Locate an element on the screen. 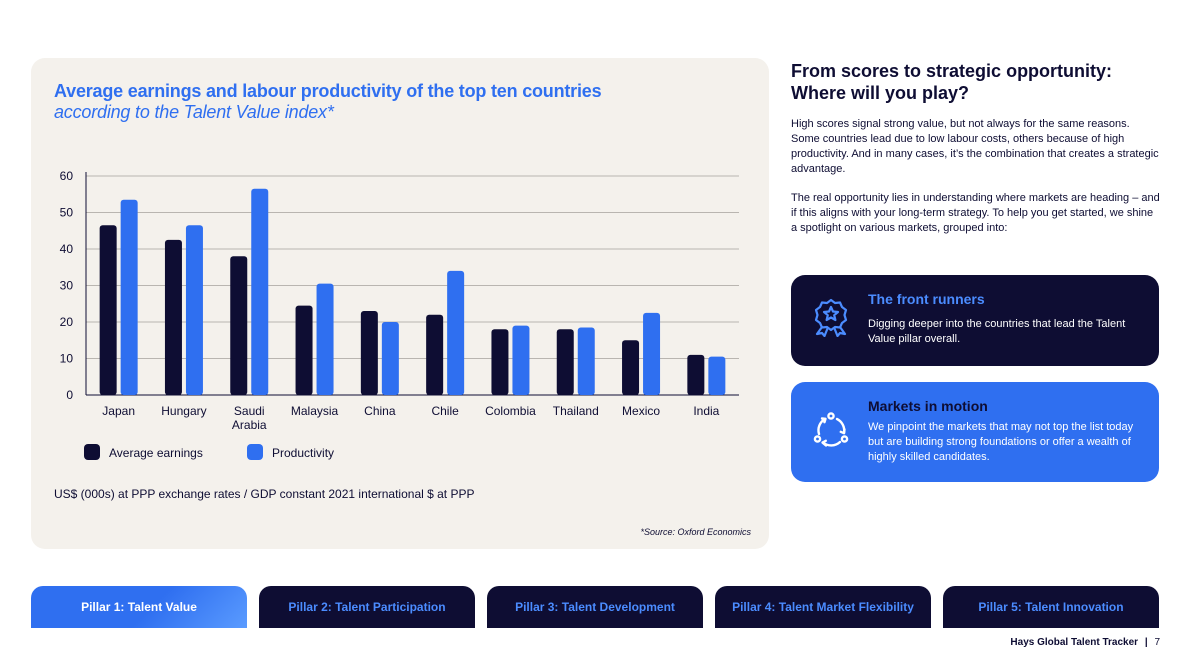  bar-productivity-mexico is located at coordinates (652, 353).